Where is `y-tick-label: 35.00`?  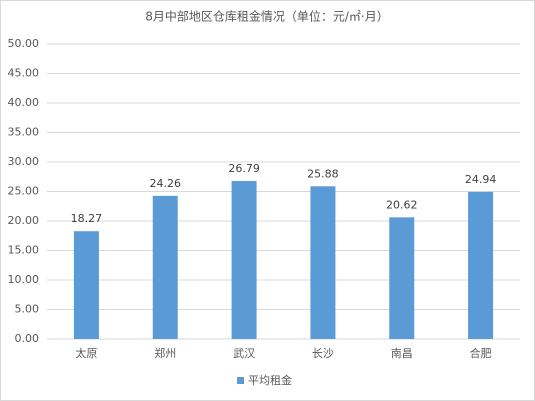 y-tick-label: 35.00 is located at coordinates (24, 132).